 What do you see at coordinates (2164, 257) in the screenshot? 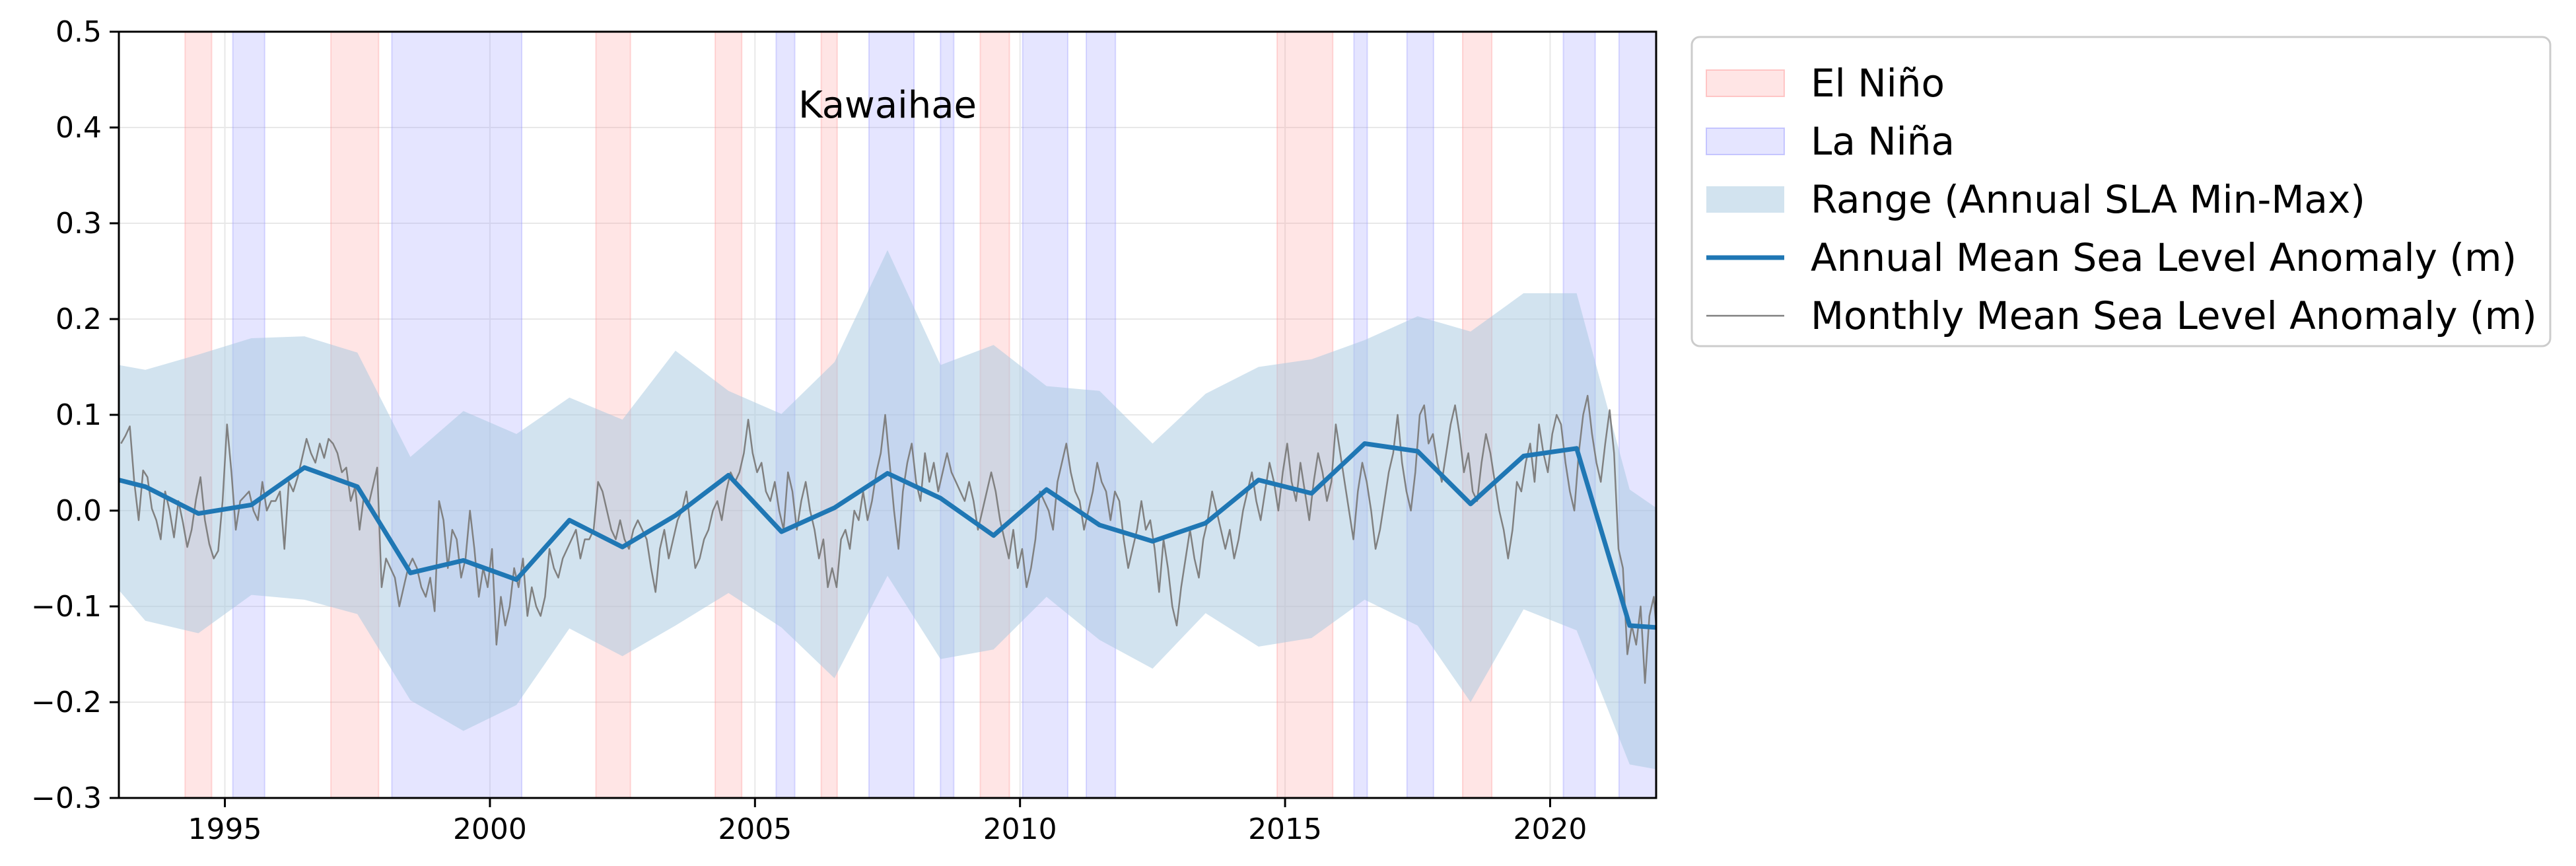
I see `legend-label-annual: Annual Mean Sea Level Anomaly (m)` at bounding box center [2164, 257].